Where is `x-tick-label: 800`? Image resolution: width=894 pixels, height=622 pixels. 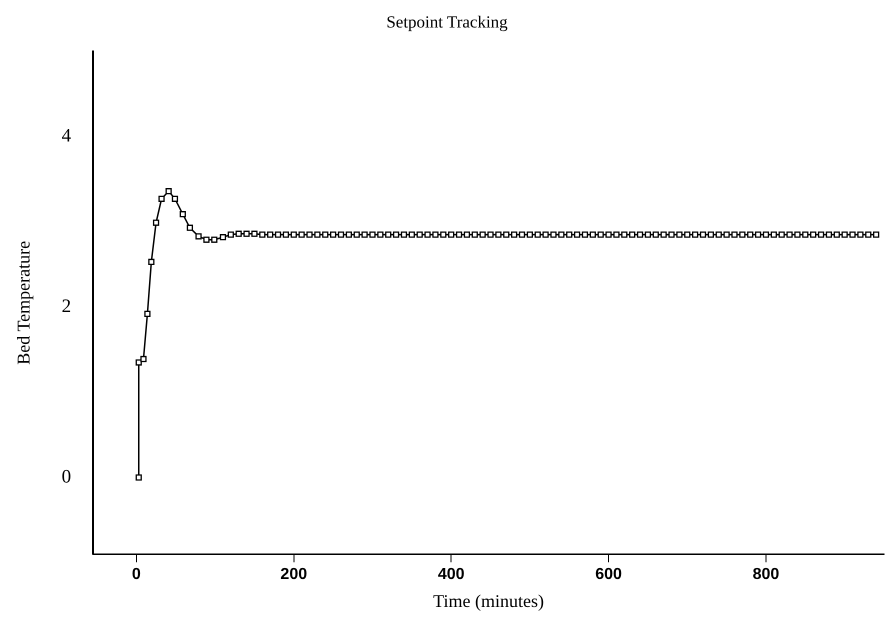
x-tick-label: 800 is located at coordinates (766, 575).